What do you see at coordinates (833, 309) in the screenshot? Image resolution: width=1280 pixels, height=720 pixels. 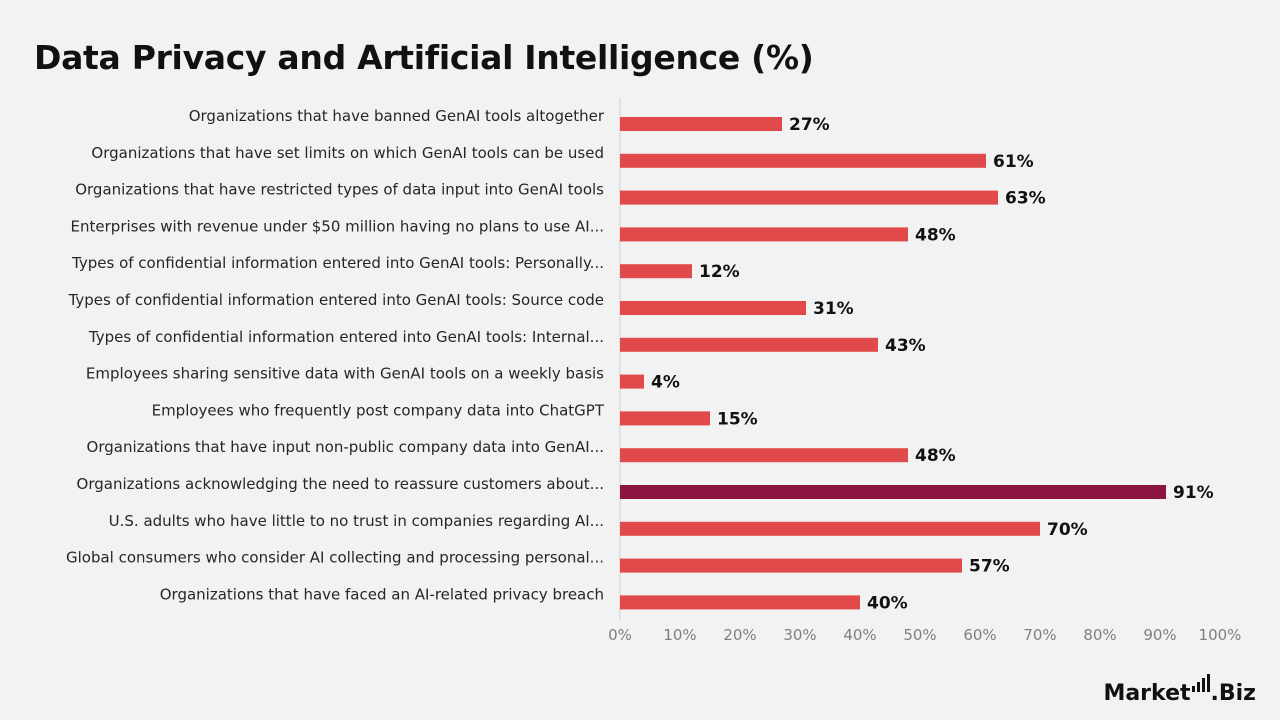 I see `data-label: 31%` at bounding box center [833, 309].